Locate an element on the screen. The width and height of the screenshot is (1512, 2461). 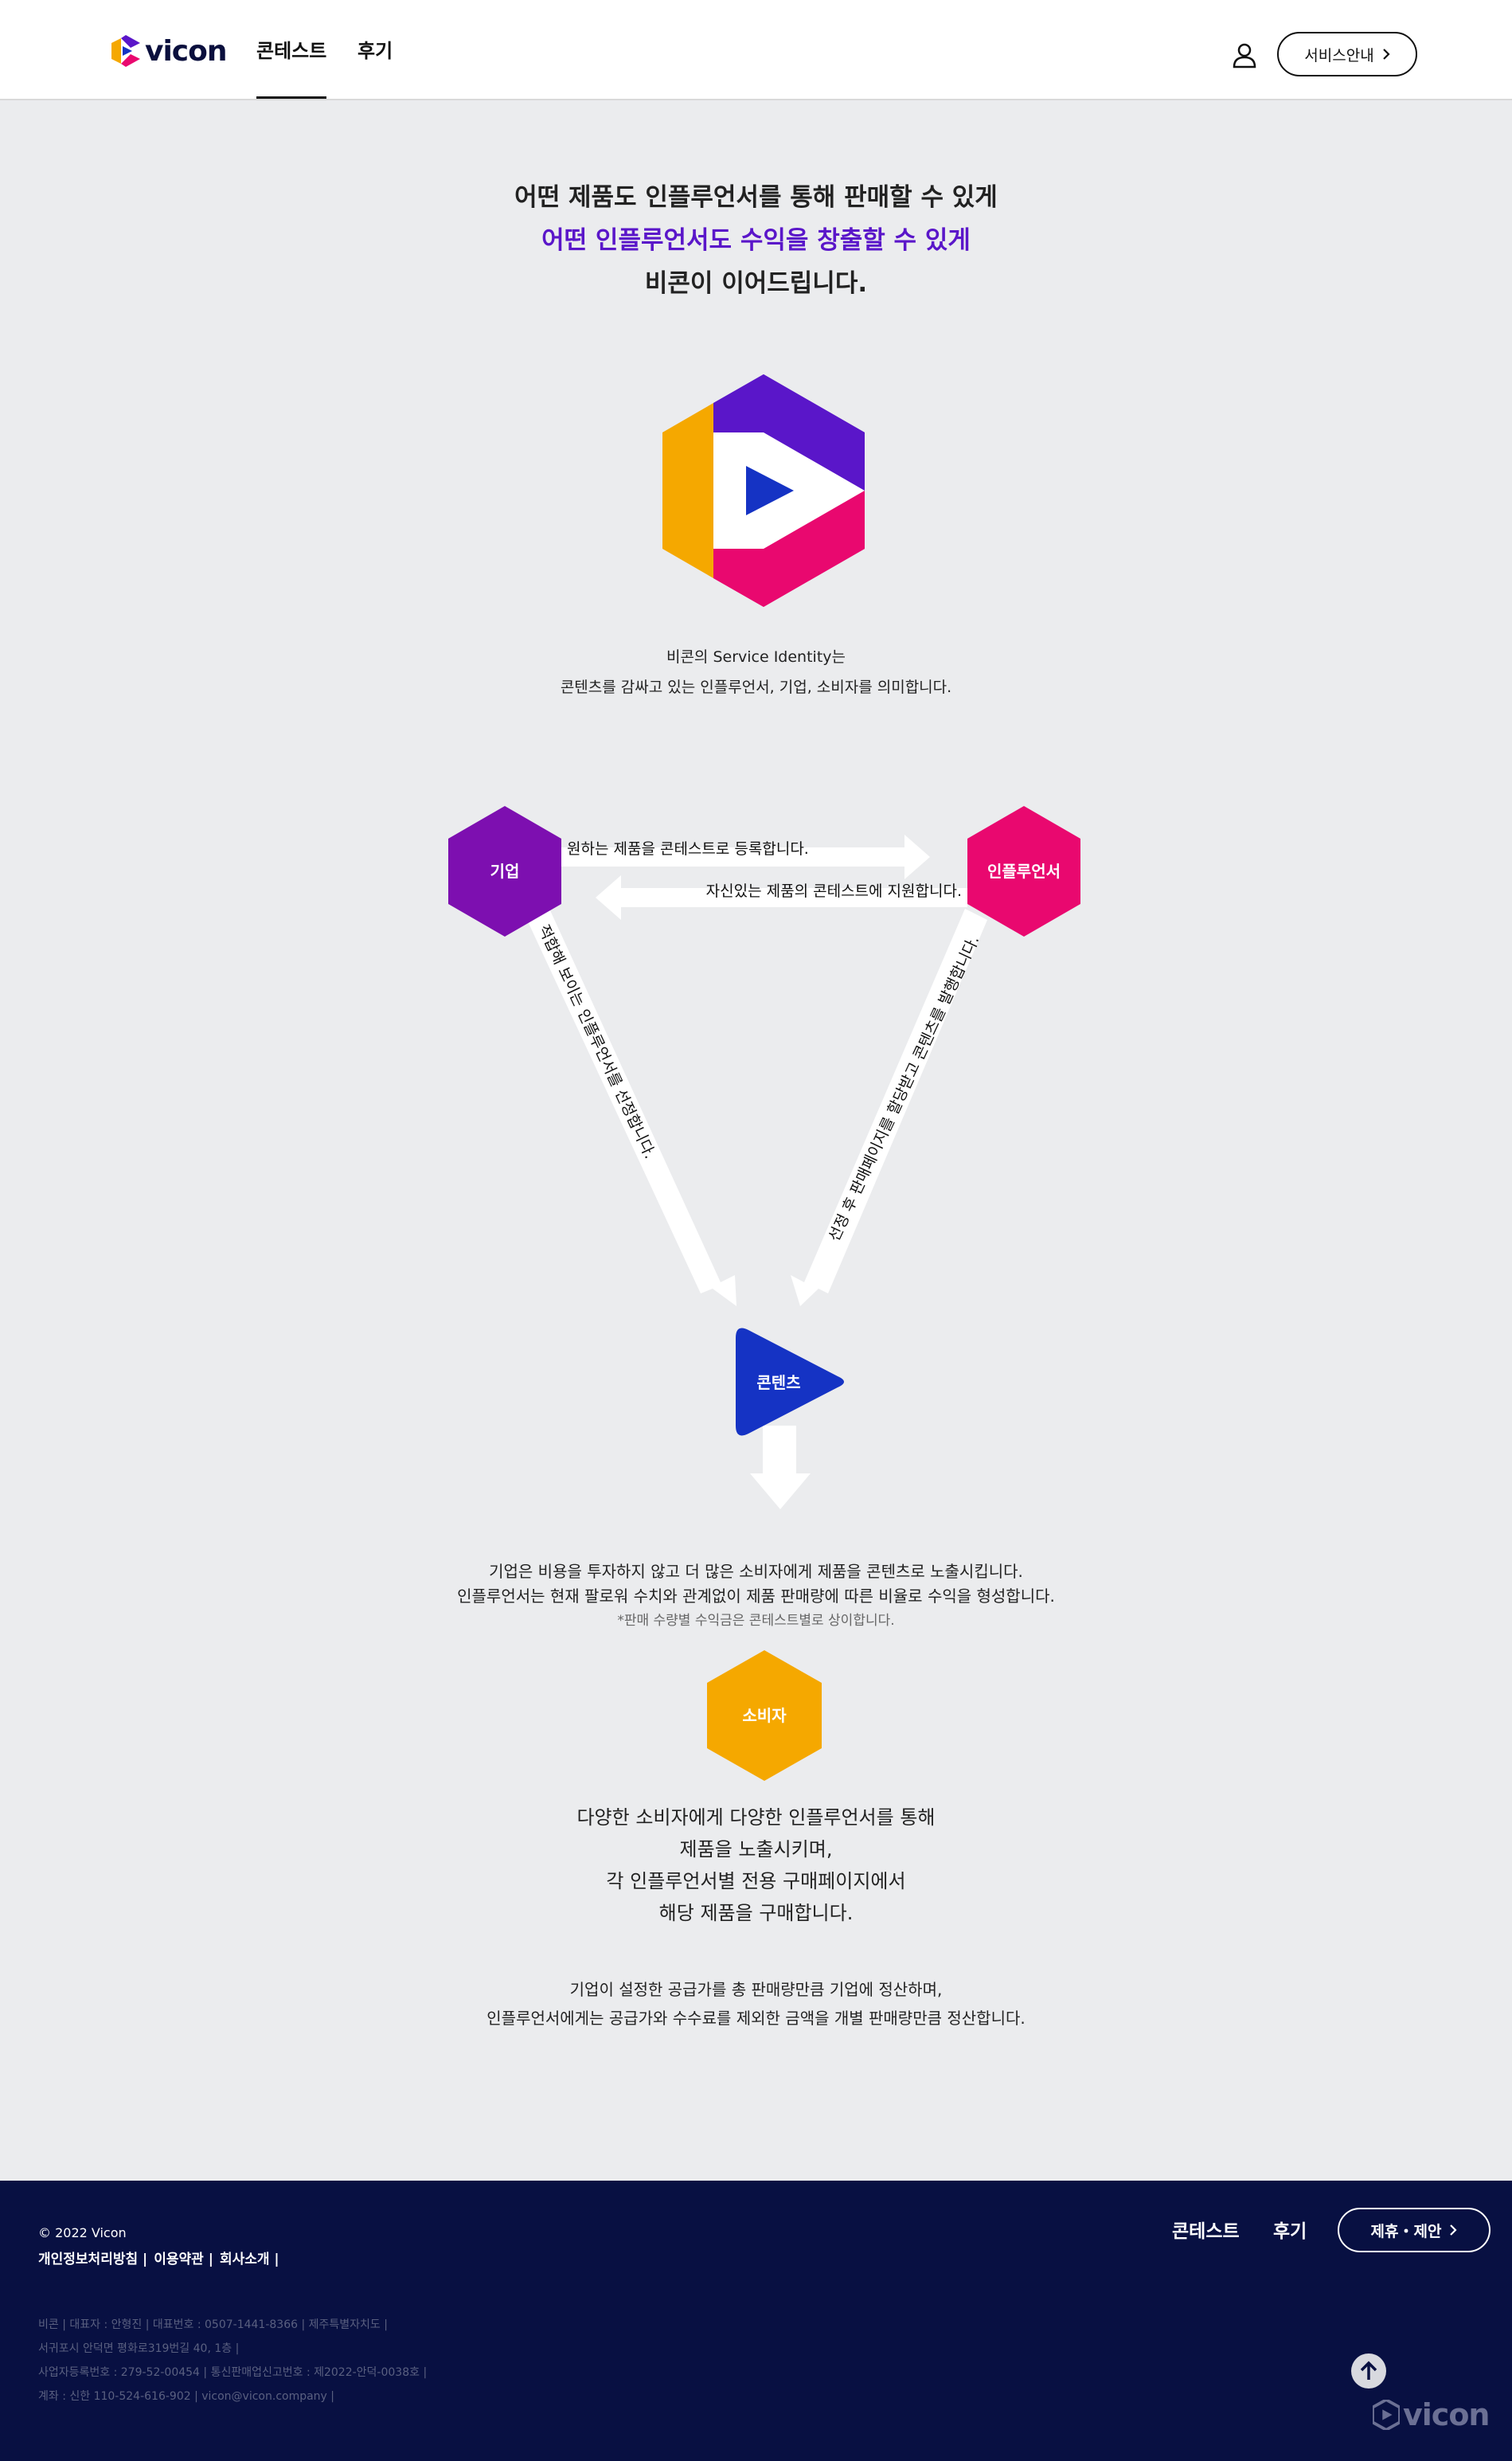
arrow-register-label: 원하는 제품을 콘테스트로 등록합니다. is located at coordinates (688, 849).